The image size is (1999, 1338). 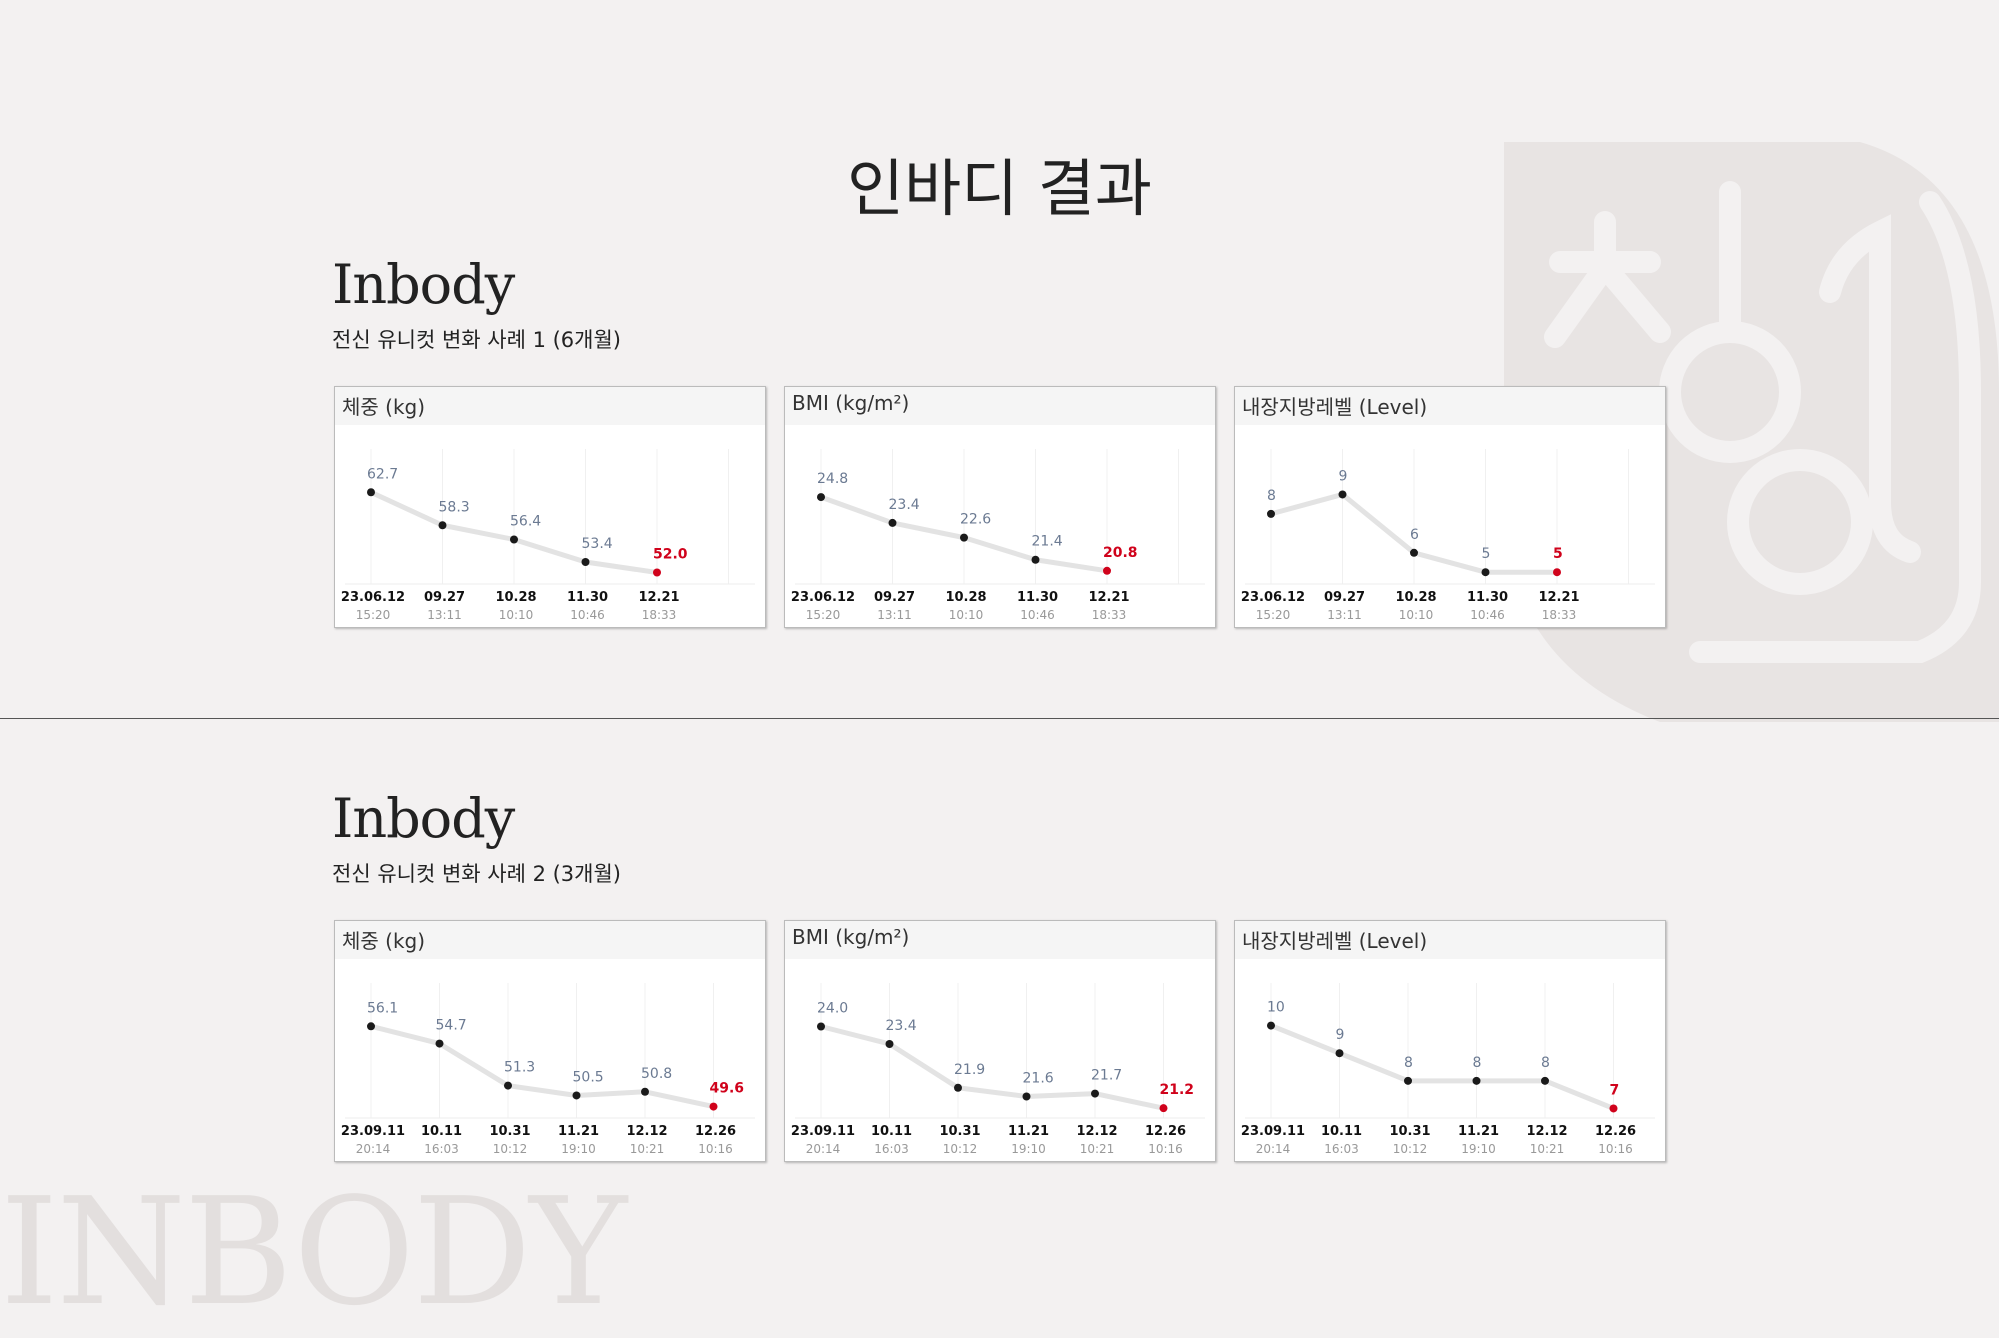 What do you see at coordinates (1047, 542) in the screenshot?
I see `data-label: 21.4` at bounding box center [1047, 542].